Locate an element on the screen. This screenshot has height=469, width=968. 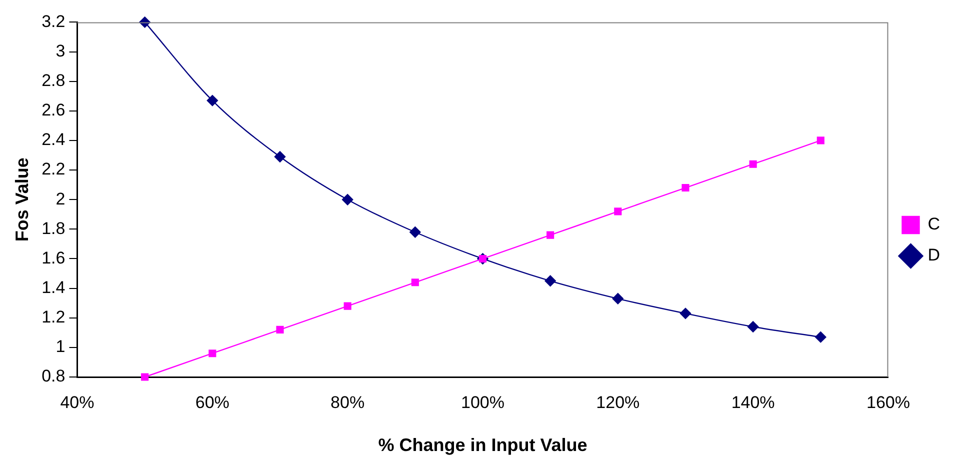
x-tick-label: 60% is located at coordinates (212, 402).